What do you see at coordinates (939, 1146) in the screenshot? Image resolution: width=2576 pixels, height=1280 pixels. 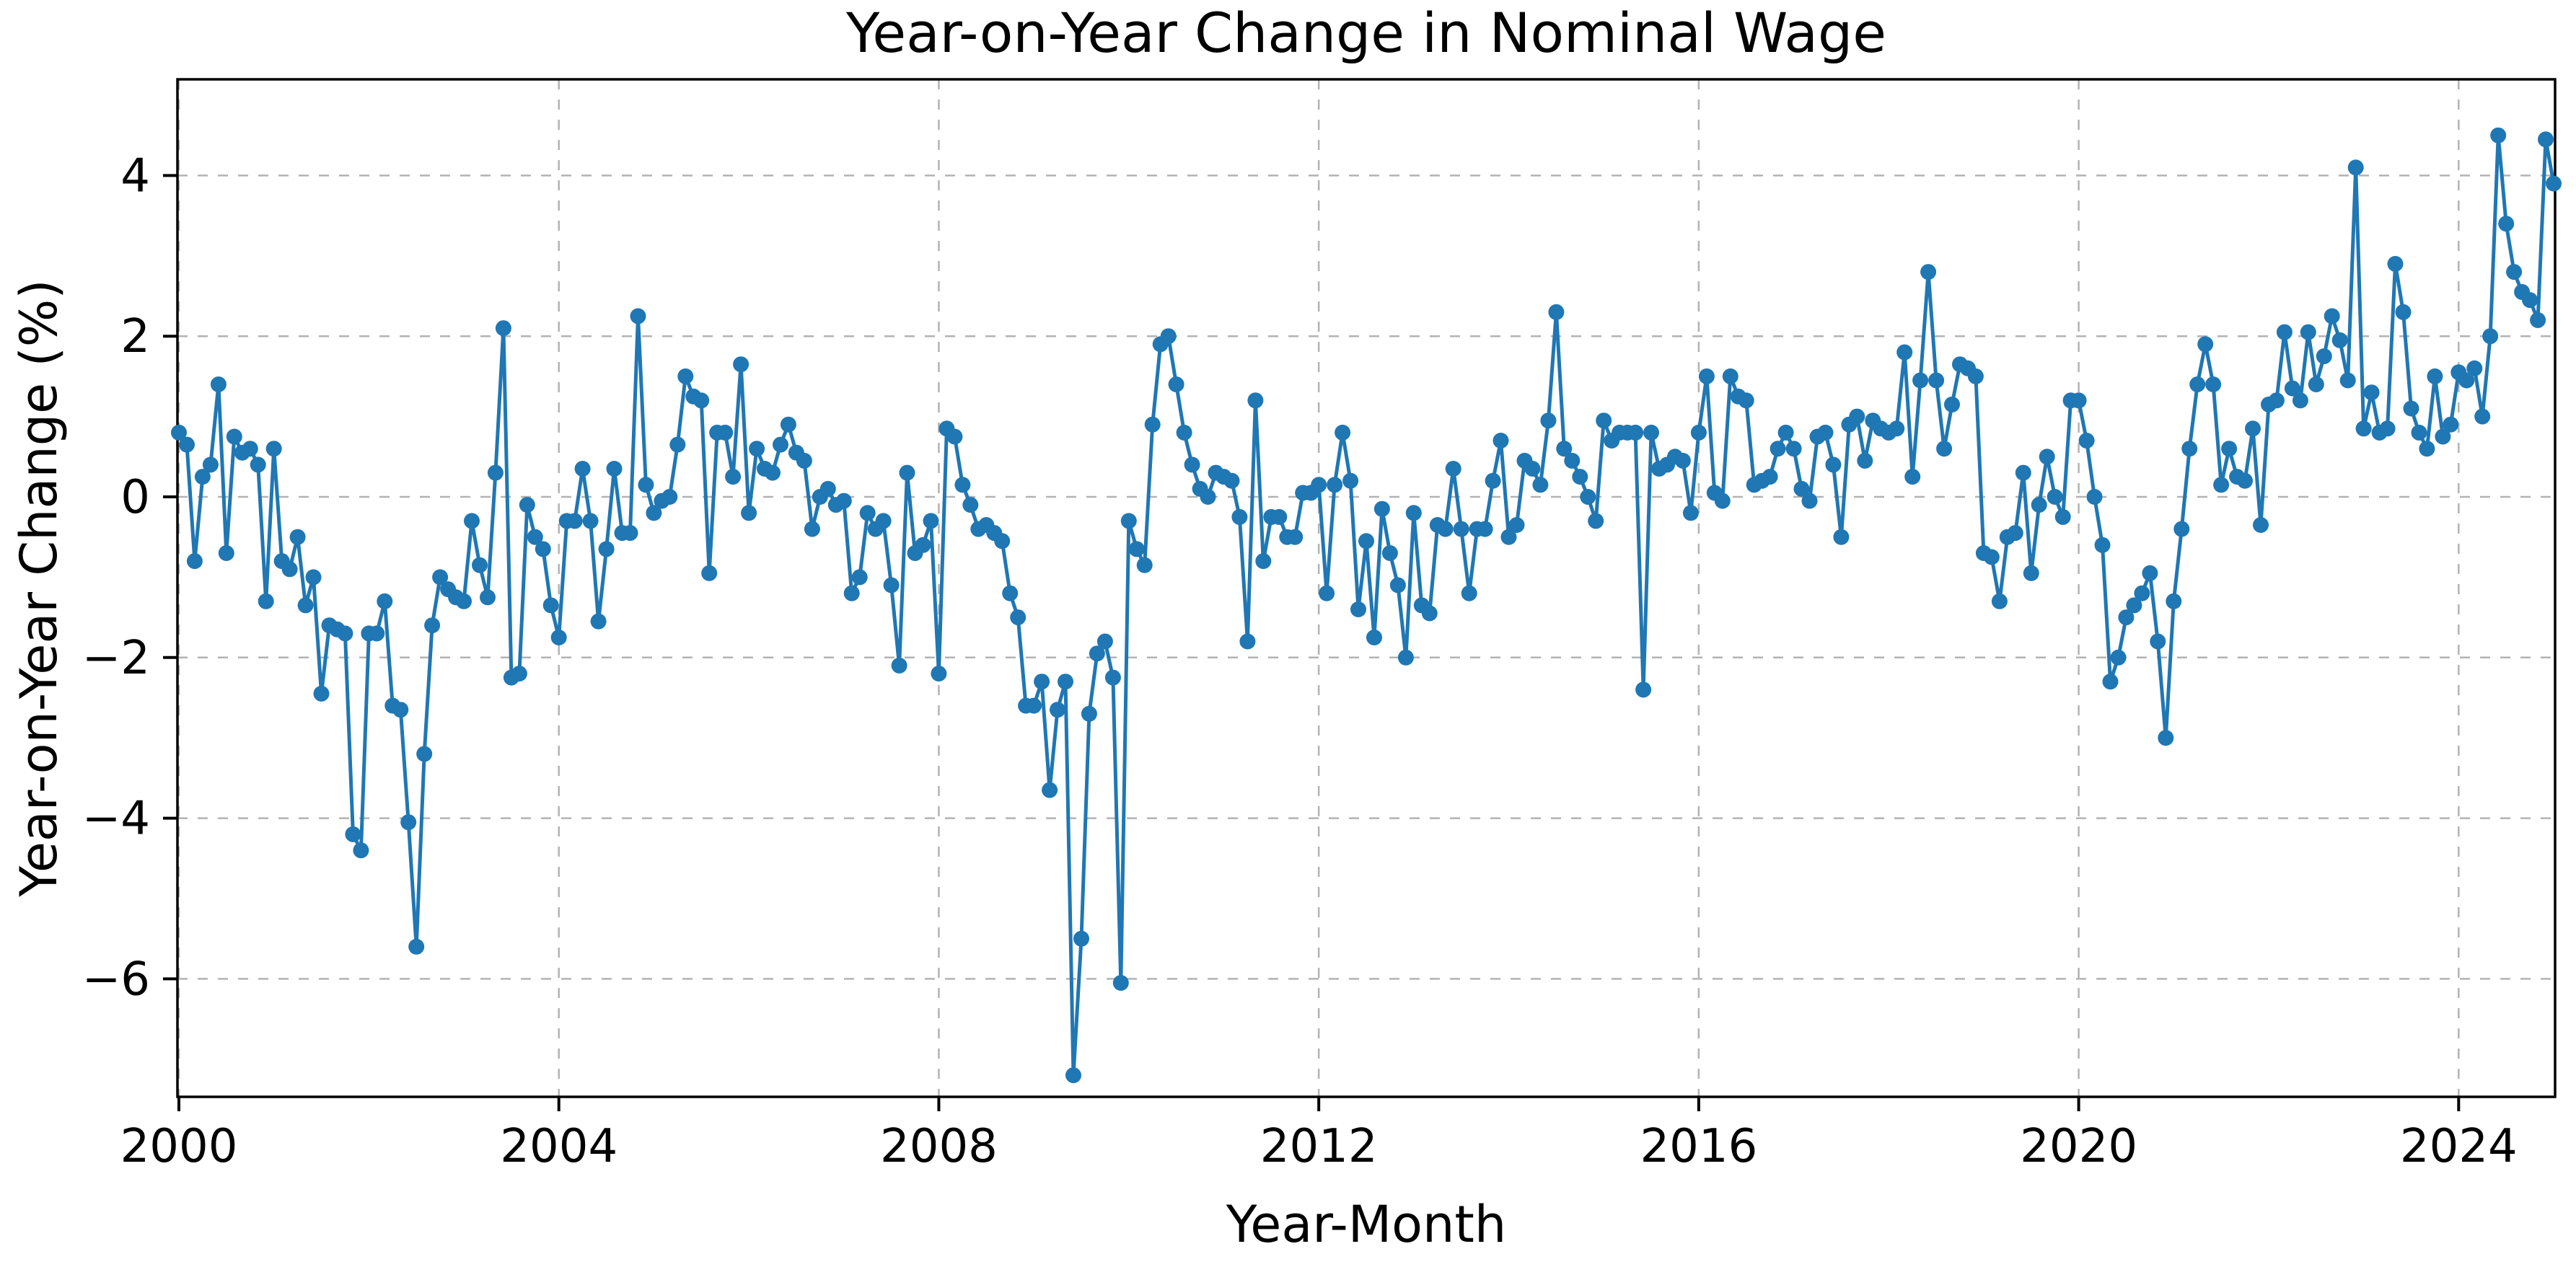 I see `x-tick-label-2008: 2008` at bounding box center [939, 1146].